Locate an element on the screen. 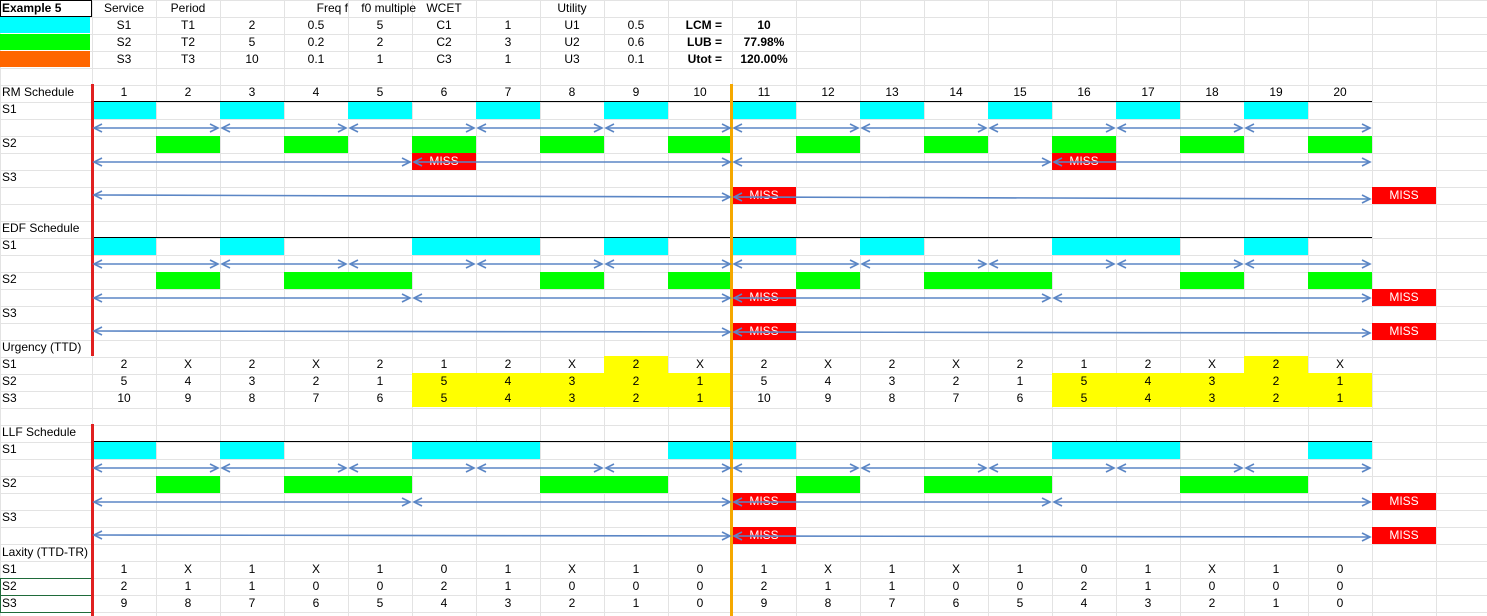  lcm-label: LCM = is located at coordinates (703, 25).